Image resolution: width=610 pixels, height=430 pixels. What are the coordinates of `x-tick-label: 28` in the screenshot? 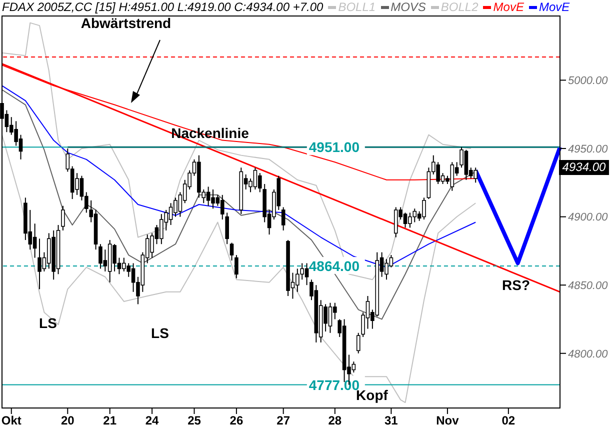 It's located at (335, 421).